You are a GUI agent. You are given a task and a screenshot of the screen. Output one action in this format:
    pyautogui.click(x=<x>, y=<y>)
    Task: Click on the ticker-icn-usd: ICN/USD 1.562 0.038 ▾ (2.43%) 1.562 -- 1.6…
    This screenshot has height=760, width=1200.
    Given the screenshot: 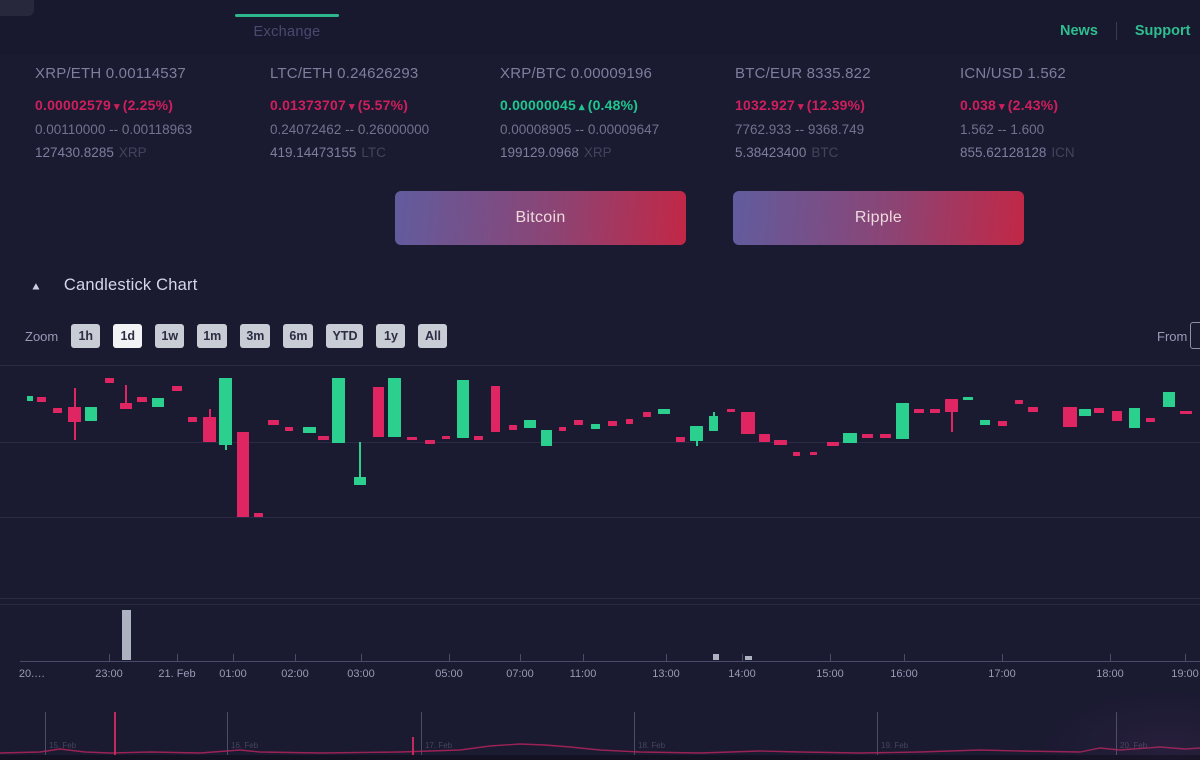 What is the action you would take?
    pyautogui.click(x=1072, y=112)
    